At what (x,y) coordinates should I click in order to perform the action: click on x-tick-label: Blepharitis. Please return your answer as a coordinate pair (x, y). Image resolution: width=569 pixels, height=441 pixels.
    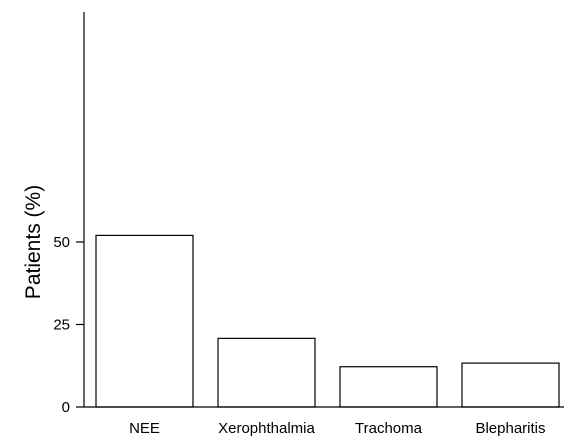
    Looking at the image, I should click on (510, 428).